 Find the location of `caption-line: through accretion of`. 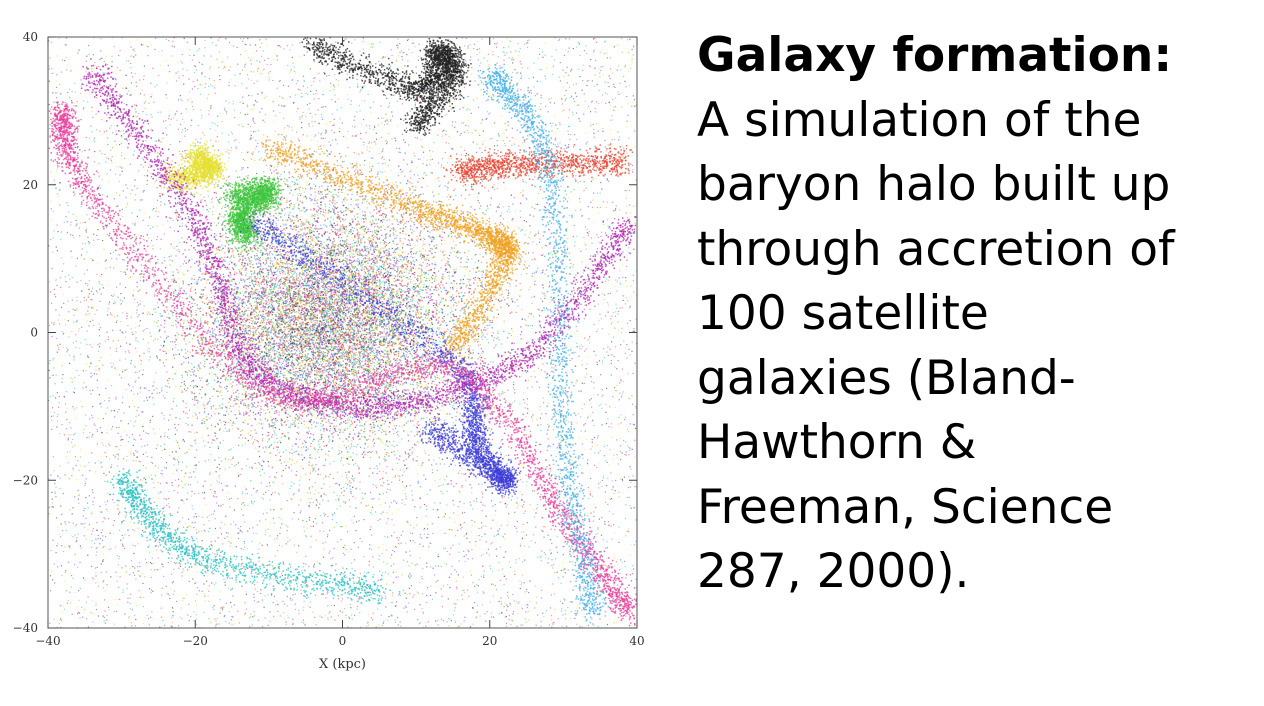

caption-line: through accretion of is located at coordinates (977, 250).